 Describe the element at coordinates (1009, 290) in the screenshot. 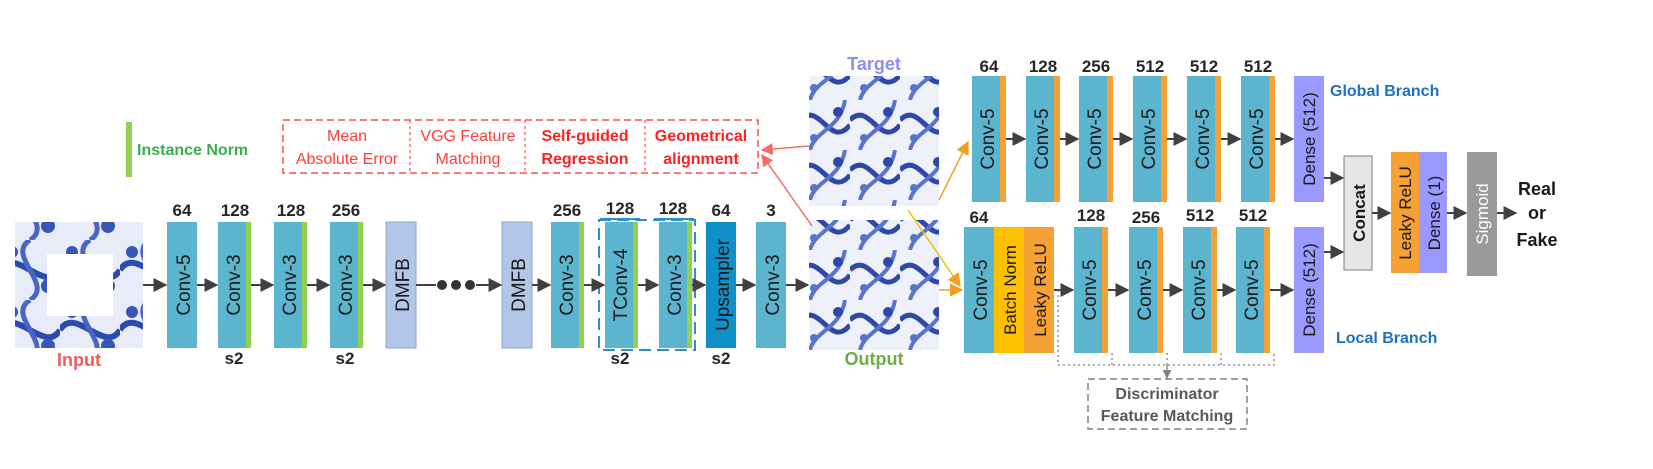

I see `local-batchnorm` at that location.